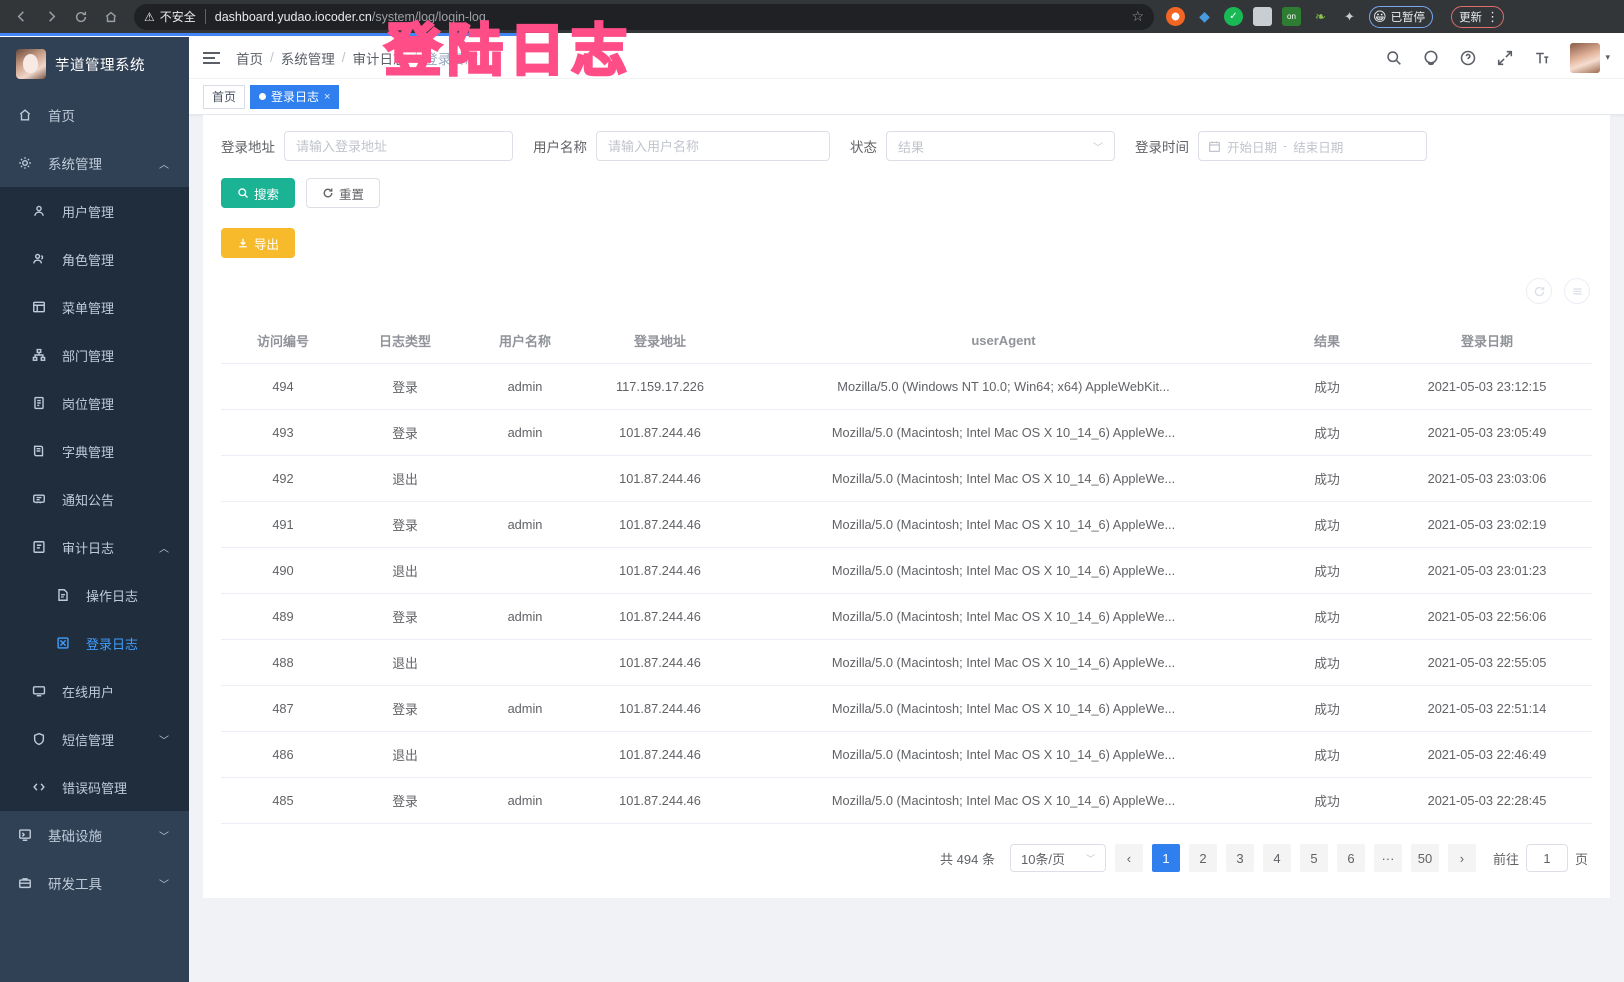 Image resolution: width=1624 pixels, height=982 pixels. I want to click on extensions-puzzle-icon: ✦, so click(1349, 16).